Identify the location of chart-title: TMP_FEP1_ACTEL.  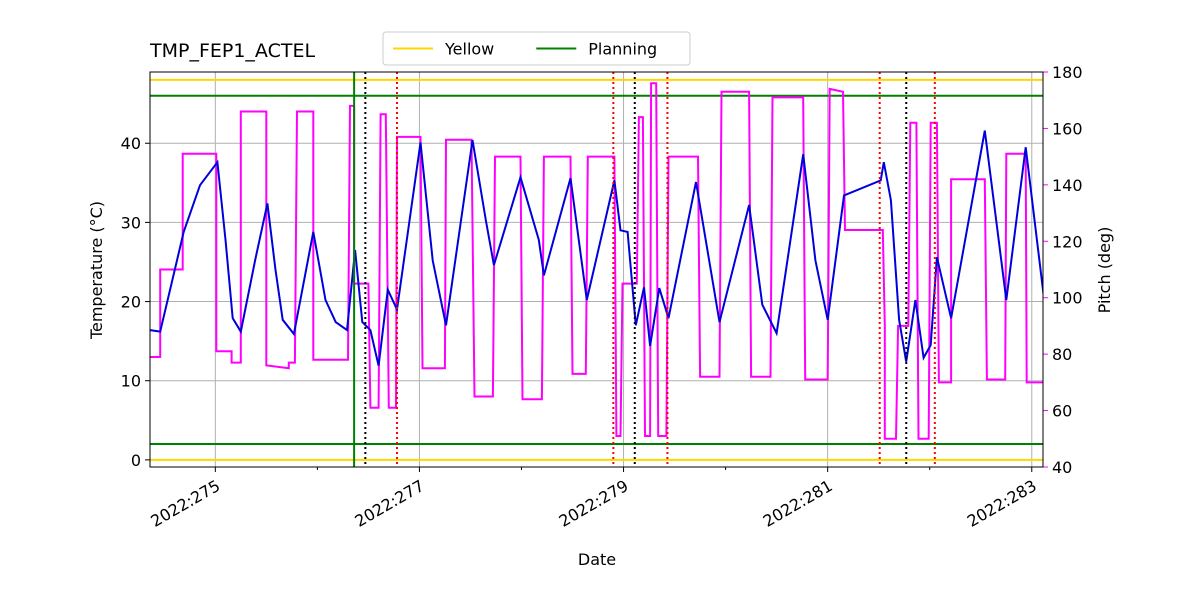
(232, 51).